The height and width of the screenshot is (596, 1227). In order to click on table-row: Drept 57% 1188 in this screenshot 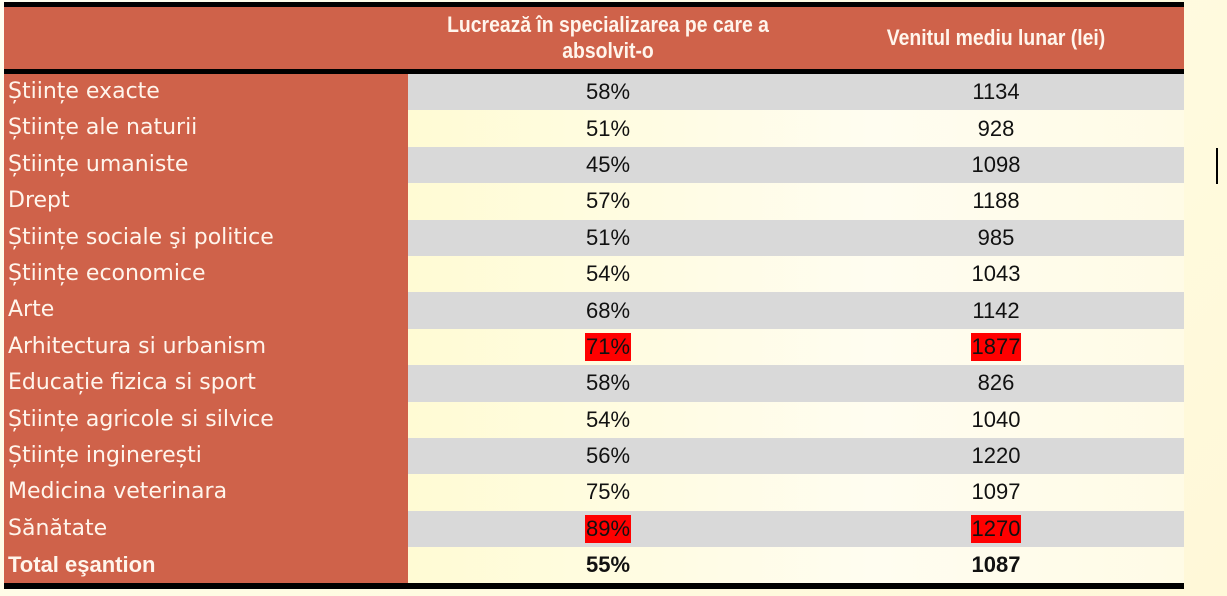, I will do `click(594, 201)`.